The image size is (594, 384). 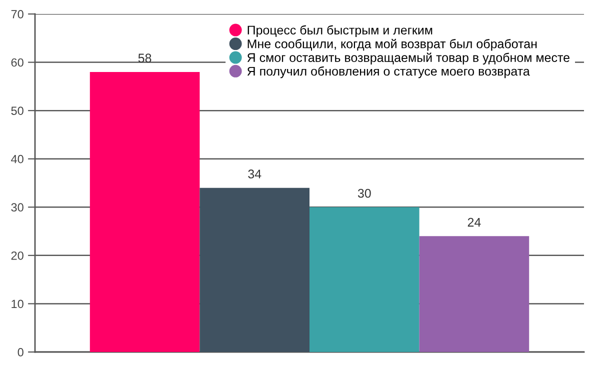 I want to click on data-label: 34, so click(x=255, y=174).